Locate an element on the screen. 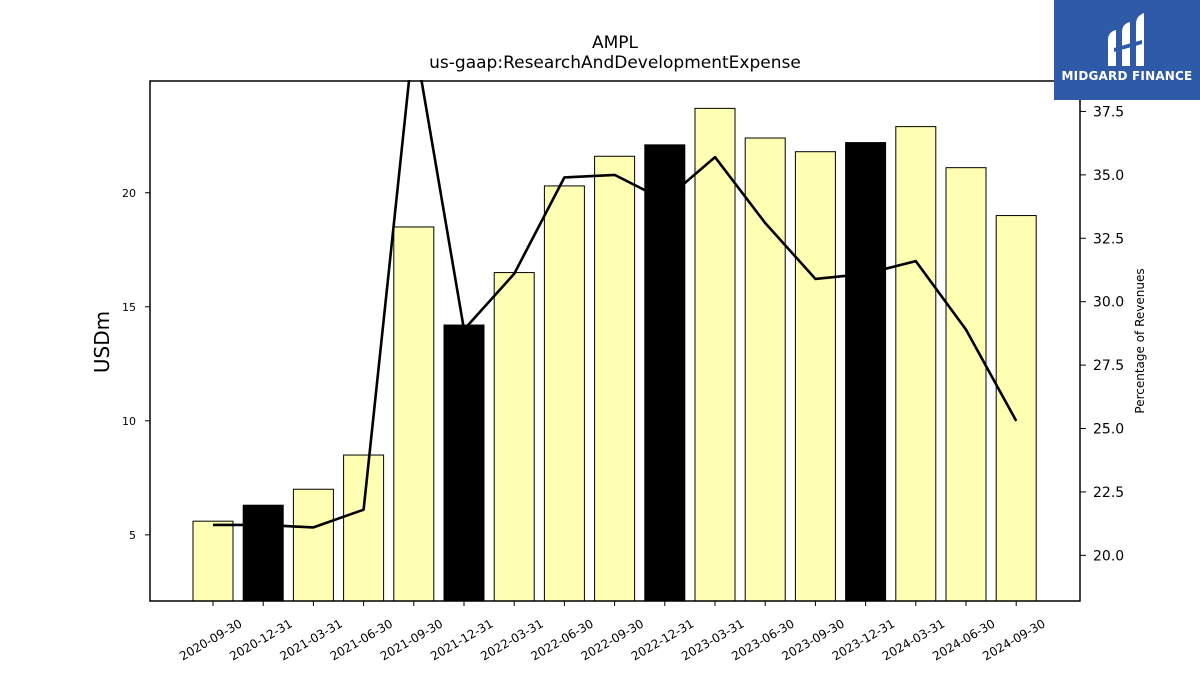 The height and width of the screenshot is (675, 1200). left-tick-label-20: 20 is located at coordinates (129, 193).